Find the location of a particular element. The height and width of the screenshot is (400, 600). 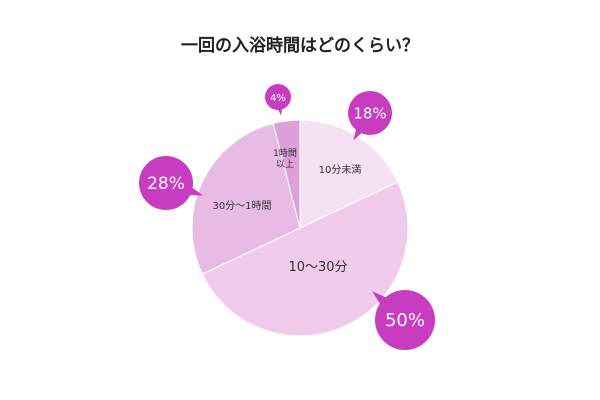

value-label: 50% is located at coordinates (405, 320).